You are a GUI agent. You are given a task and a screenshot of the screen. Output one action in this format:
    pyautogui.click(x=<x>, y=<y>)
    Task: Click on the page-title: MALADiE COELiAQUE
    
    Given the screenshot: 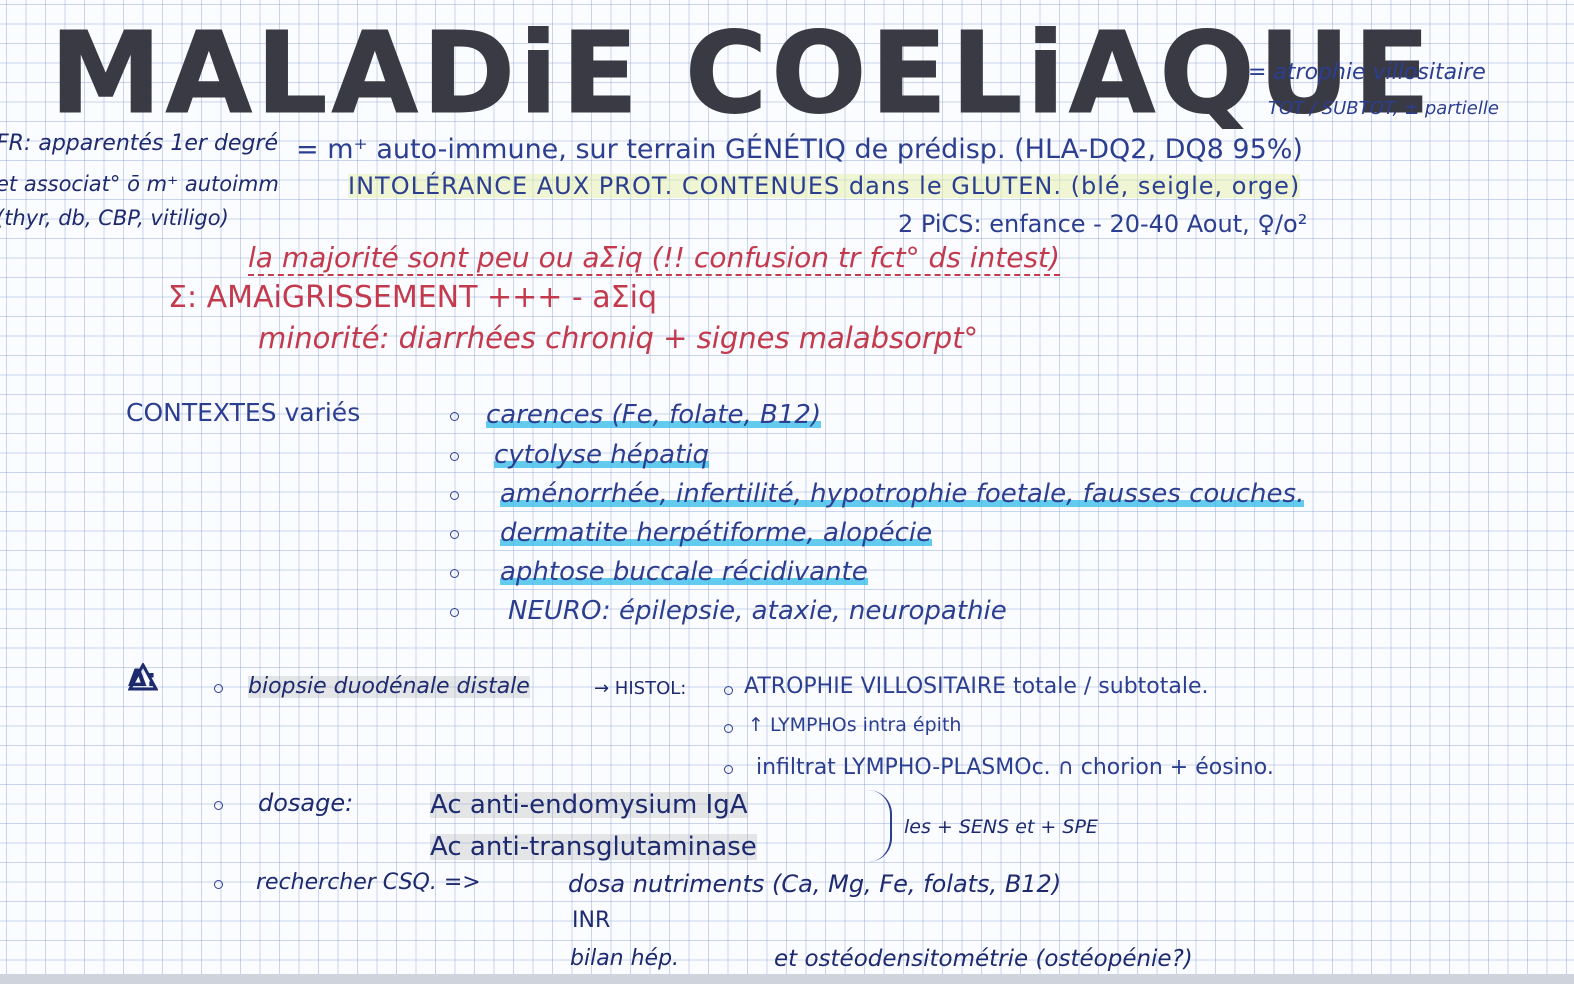 What is the action you would take?
    pyautogui.click(x=742, y=74)
    